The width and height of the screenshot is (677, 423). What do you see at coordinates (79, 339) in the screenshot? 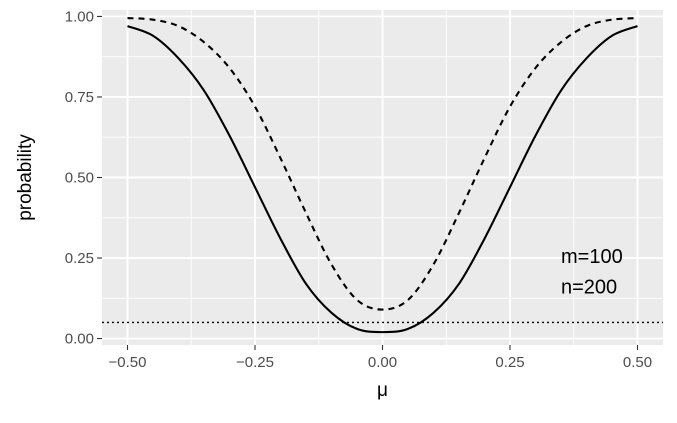
I see `y-tick-label: 0.00` at bounding box center [79, 339].